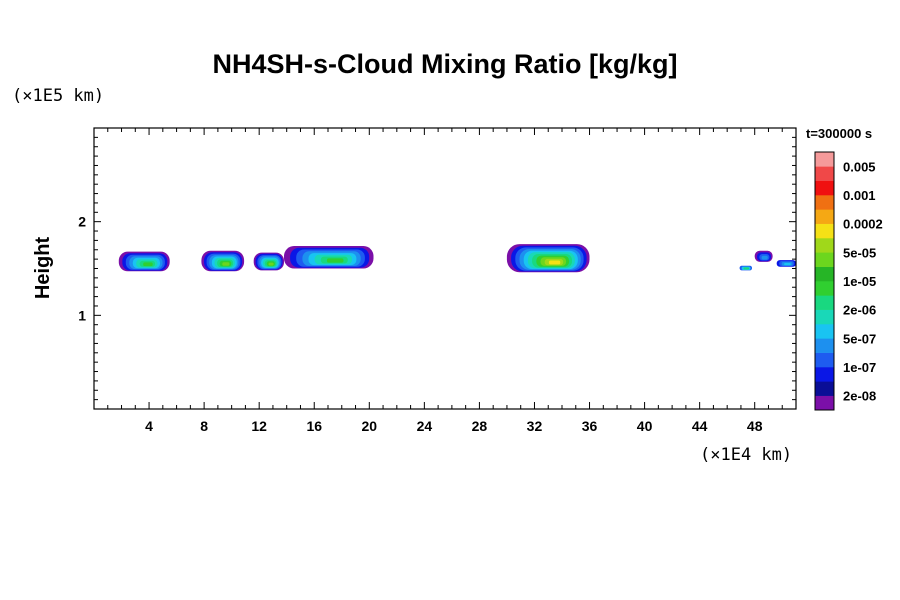 The height and width of the screenshot is (600, 900). I want to click on colorbar-label: 0.0002, so click(863, 224).